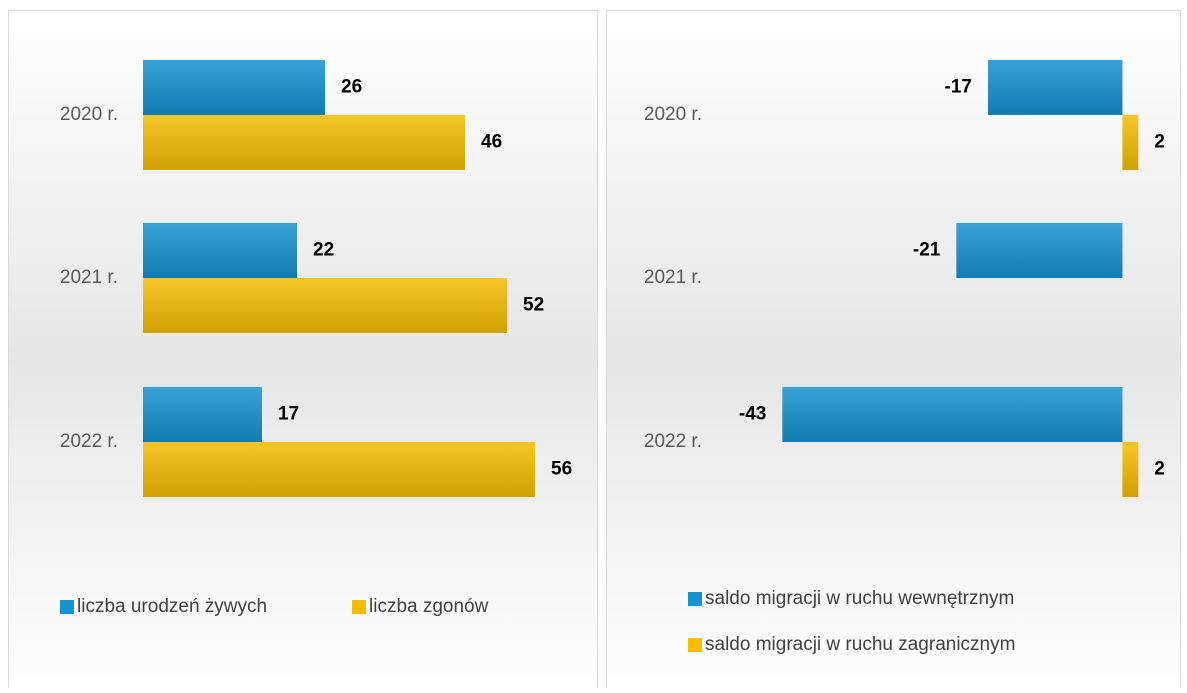 Image resolution: width=1187 pixels, height=693 pixels. I want to click on data-label: 22, so click(323, 250).